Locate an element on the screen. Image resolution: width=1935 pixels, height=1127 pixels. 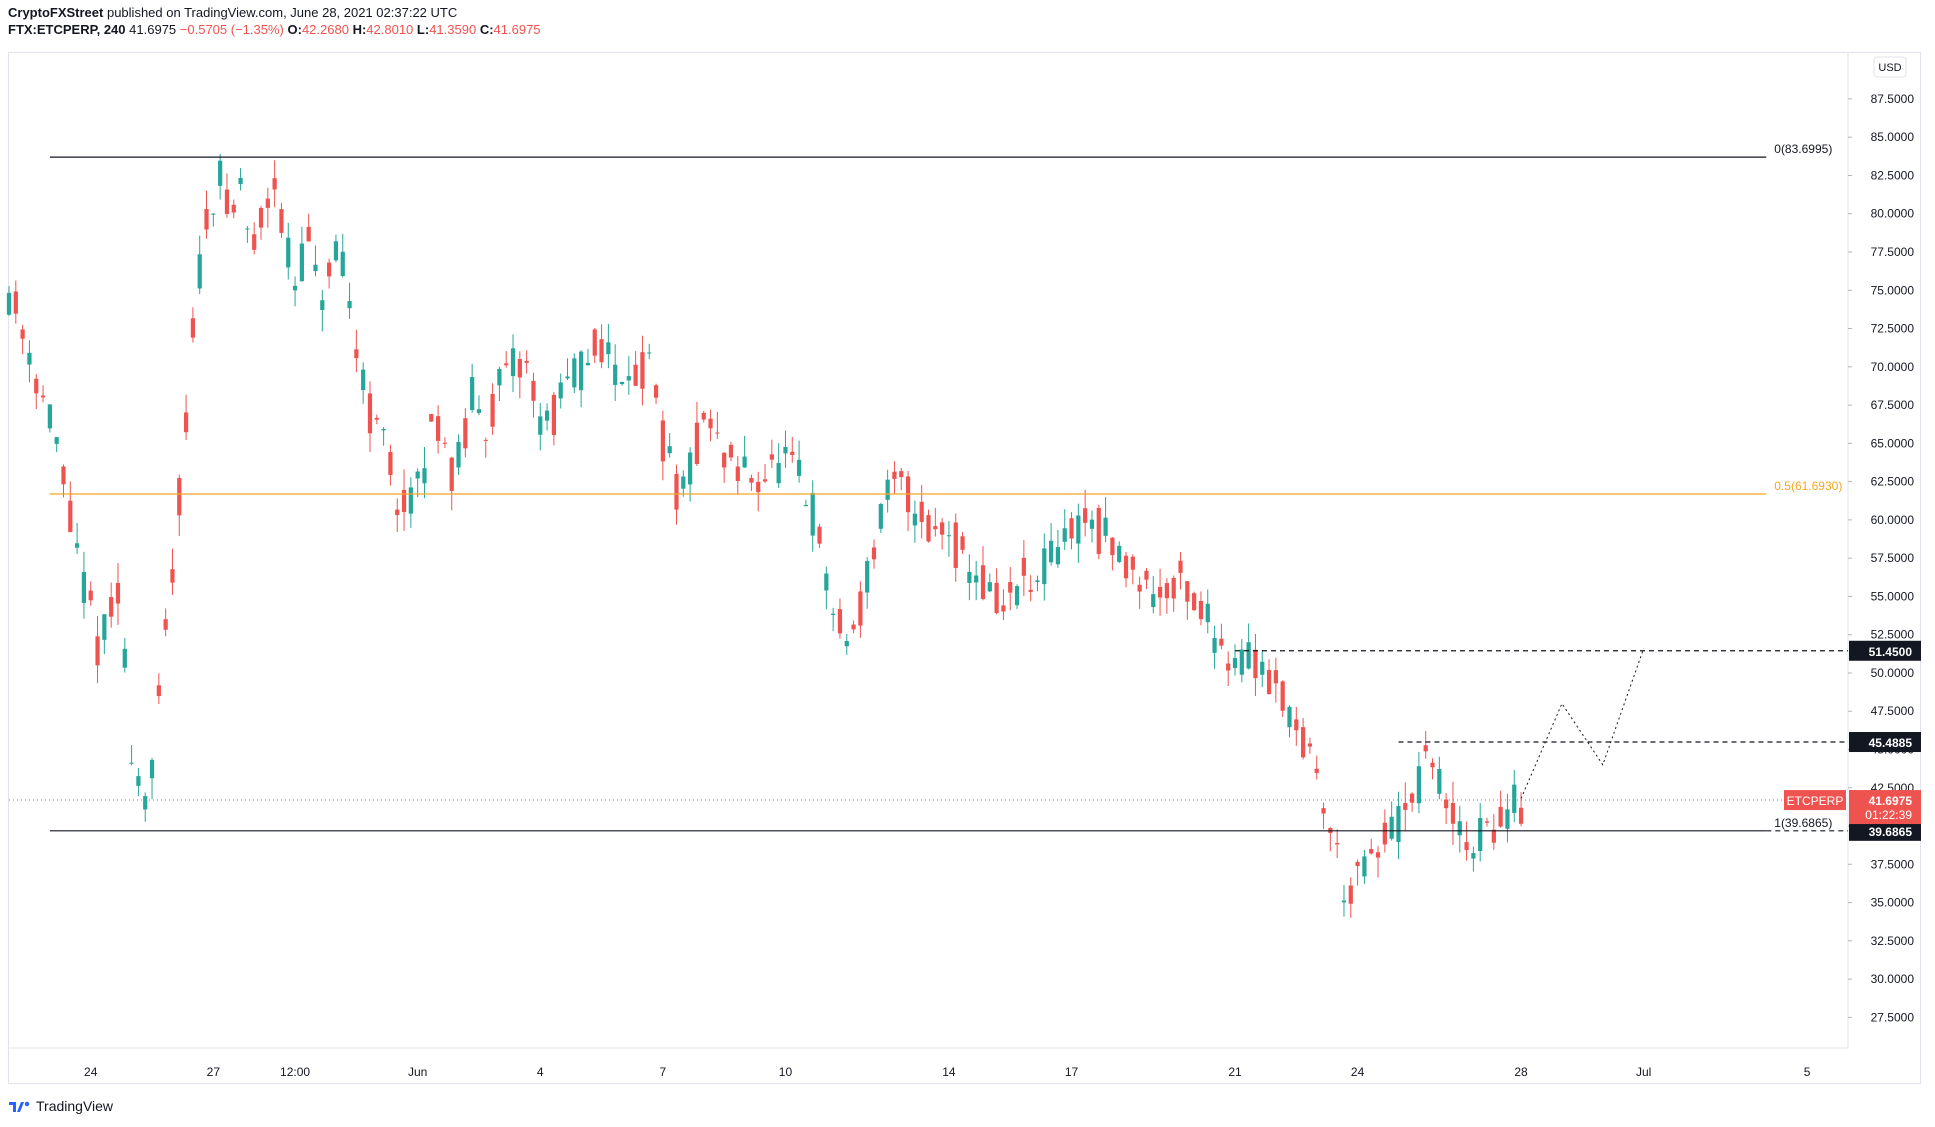
y-tick-label: 62.5000 is located at coordinates (1893, 482).